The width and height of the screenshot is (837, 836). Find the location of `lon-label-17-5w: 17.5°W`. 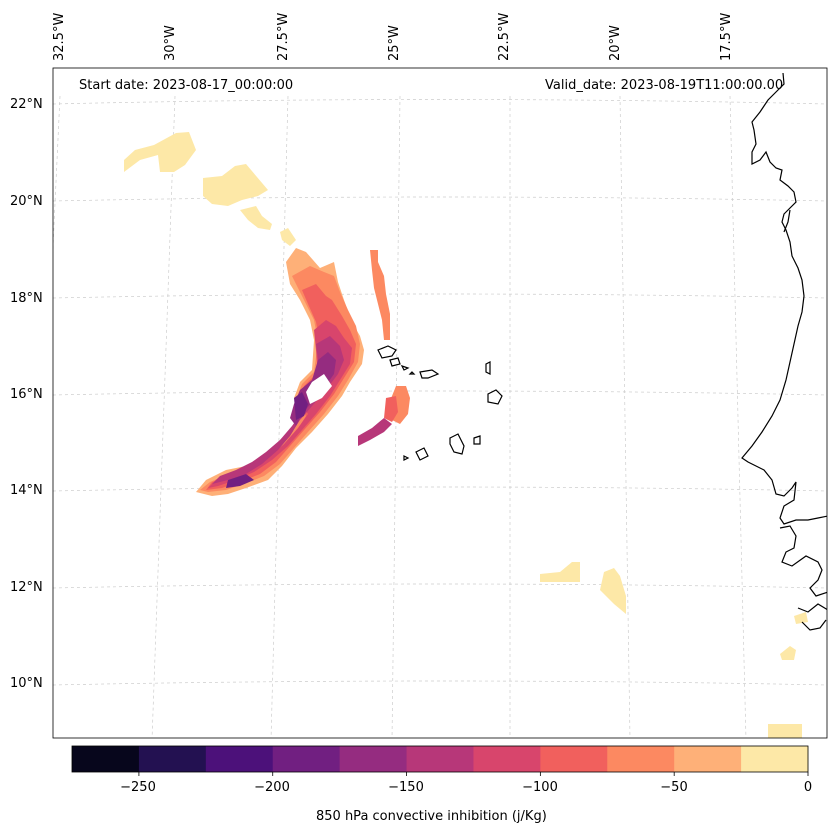

lon-label-17-5w: 17.5°W is located at coordinates (726, 36).